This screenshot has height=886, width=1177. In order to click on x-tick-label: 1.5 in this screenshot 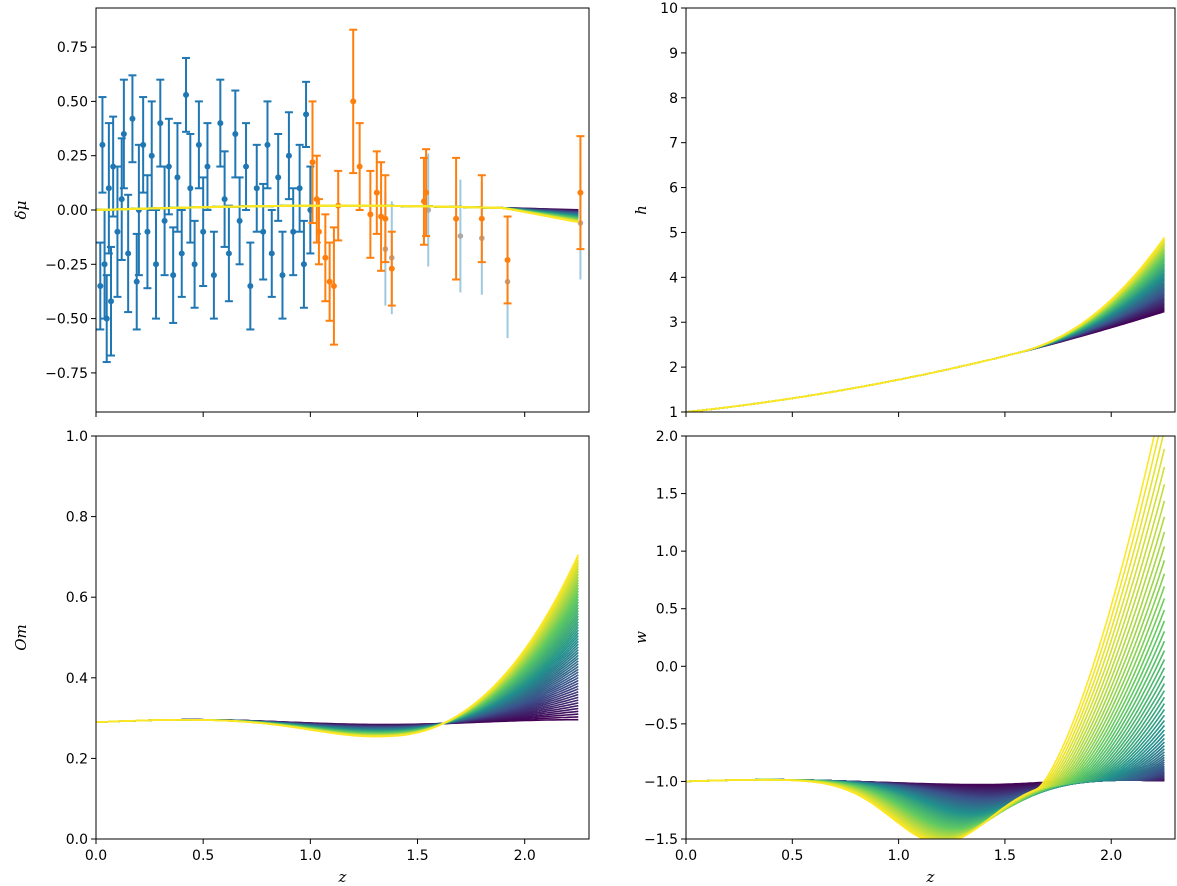, I will do `click(417, 856)`.